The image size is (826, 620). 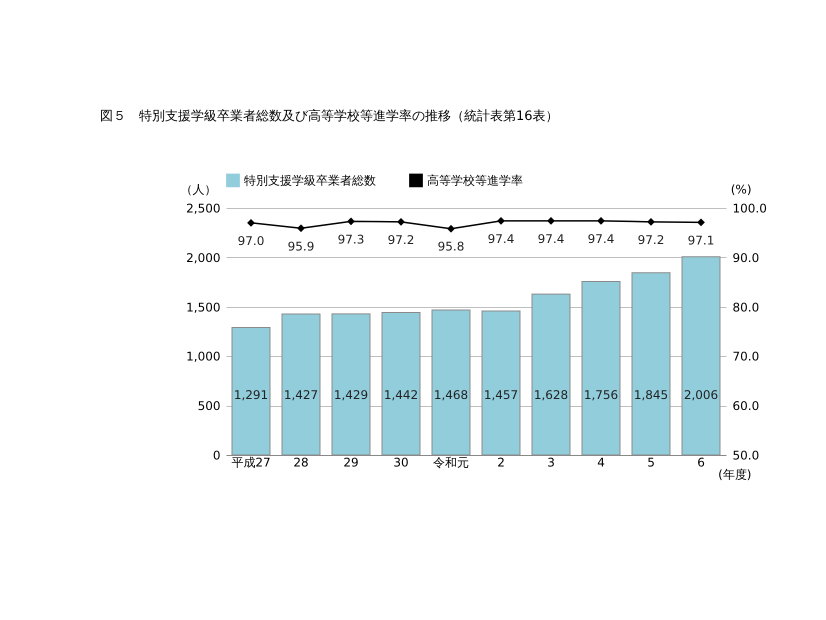 I want to click on y-tick-label: 2,500, so click(x=203, y=209).